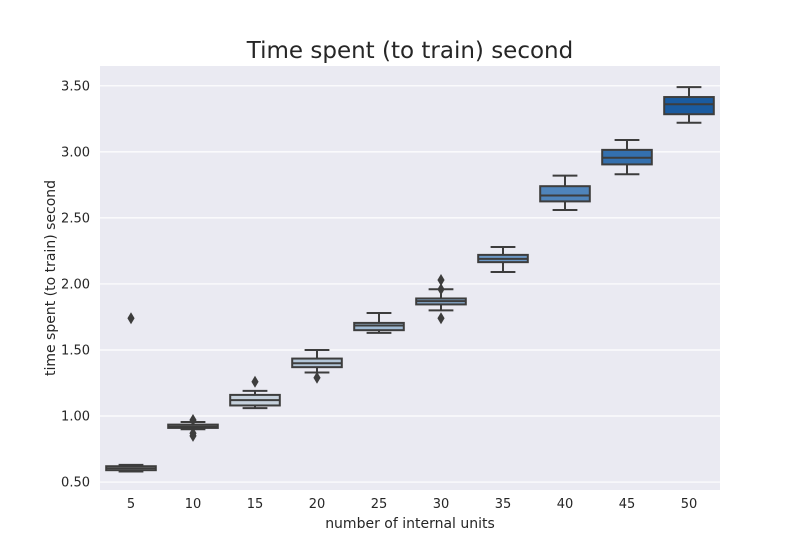 This screenshot has width=800, height=550. Describe the element at coordinates (503, 504) in the screenshot. I see `x-tick-label: 35` at that location.